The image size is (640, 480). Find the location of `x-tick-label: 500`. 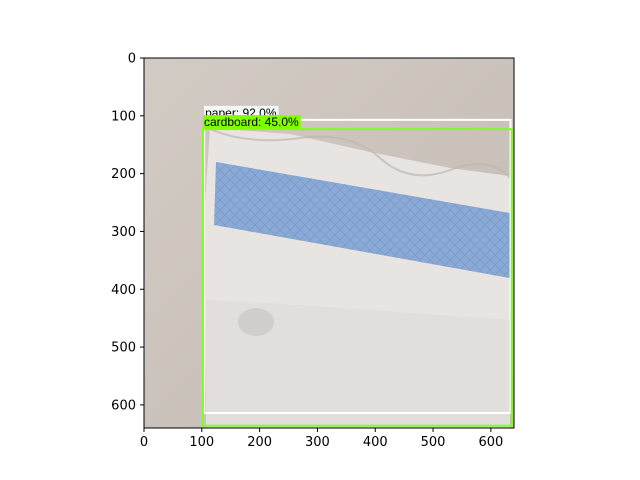

x-tick-label: 500 is located at coordinates (433, 442).